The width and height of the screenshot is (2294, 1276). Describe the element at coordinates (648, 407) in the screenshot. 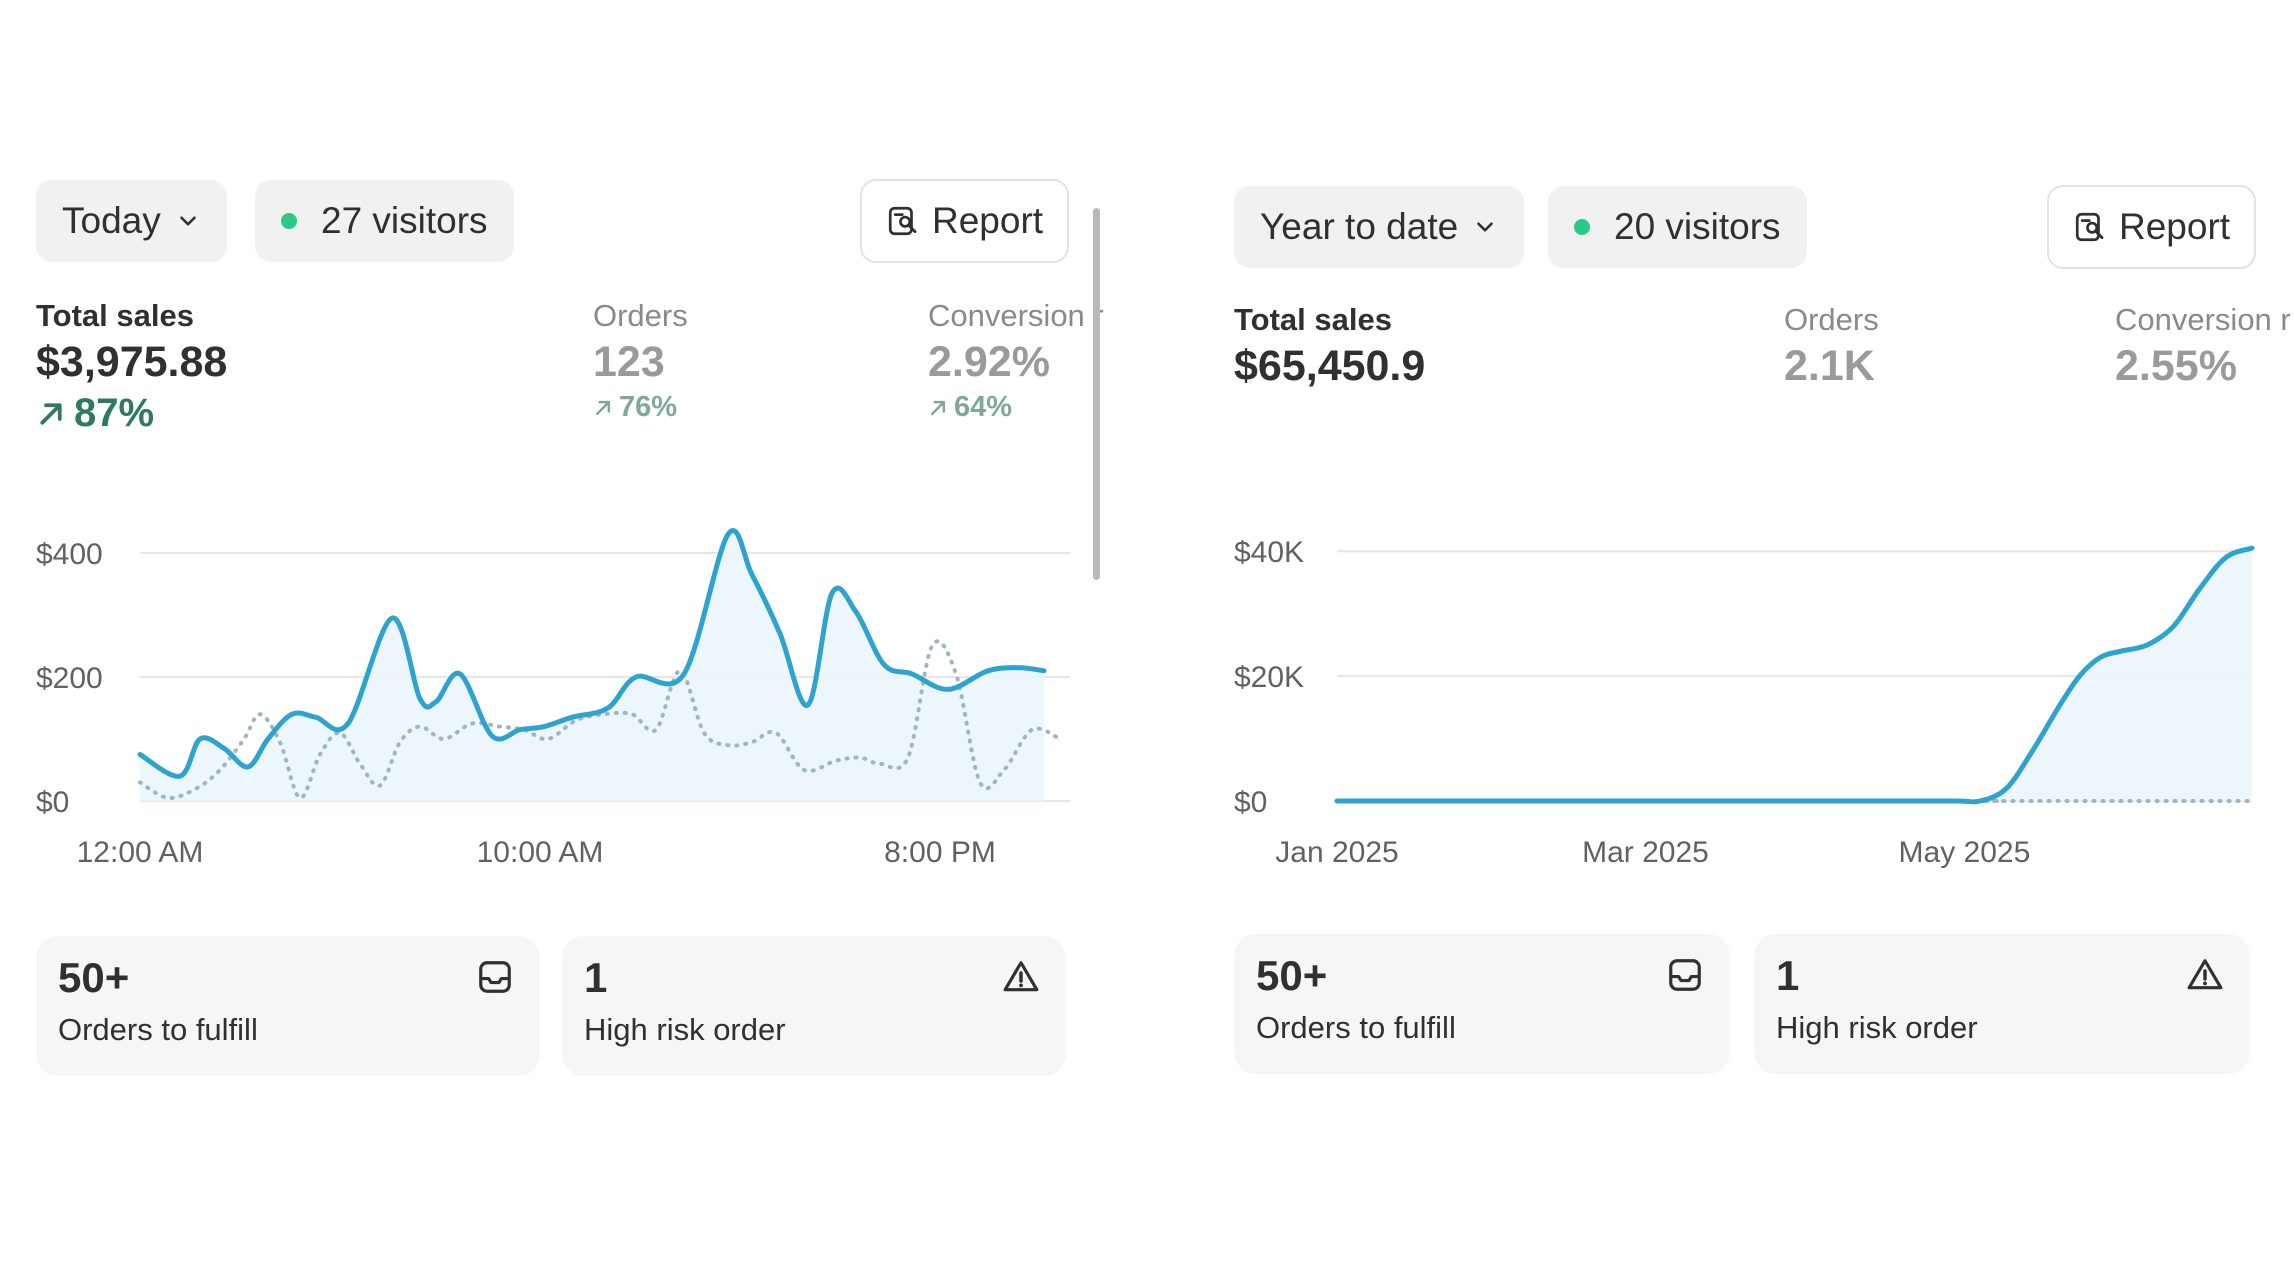

I see `orders-delta: 76%` at that location.